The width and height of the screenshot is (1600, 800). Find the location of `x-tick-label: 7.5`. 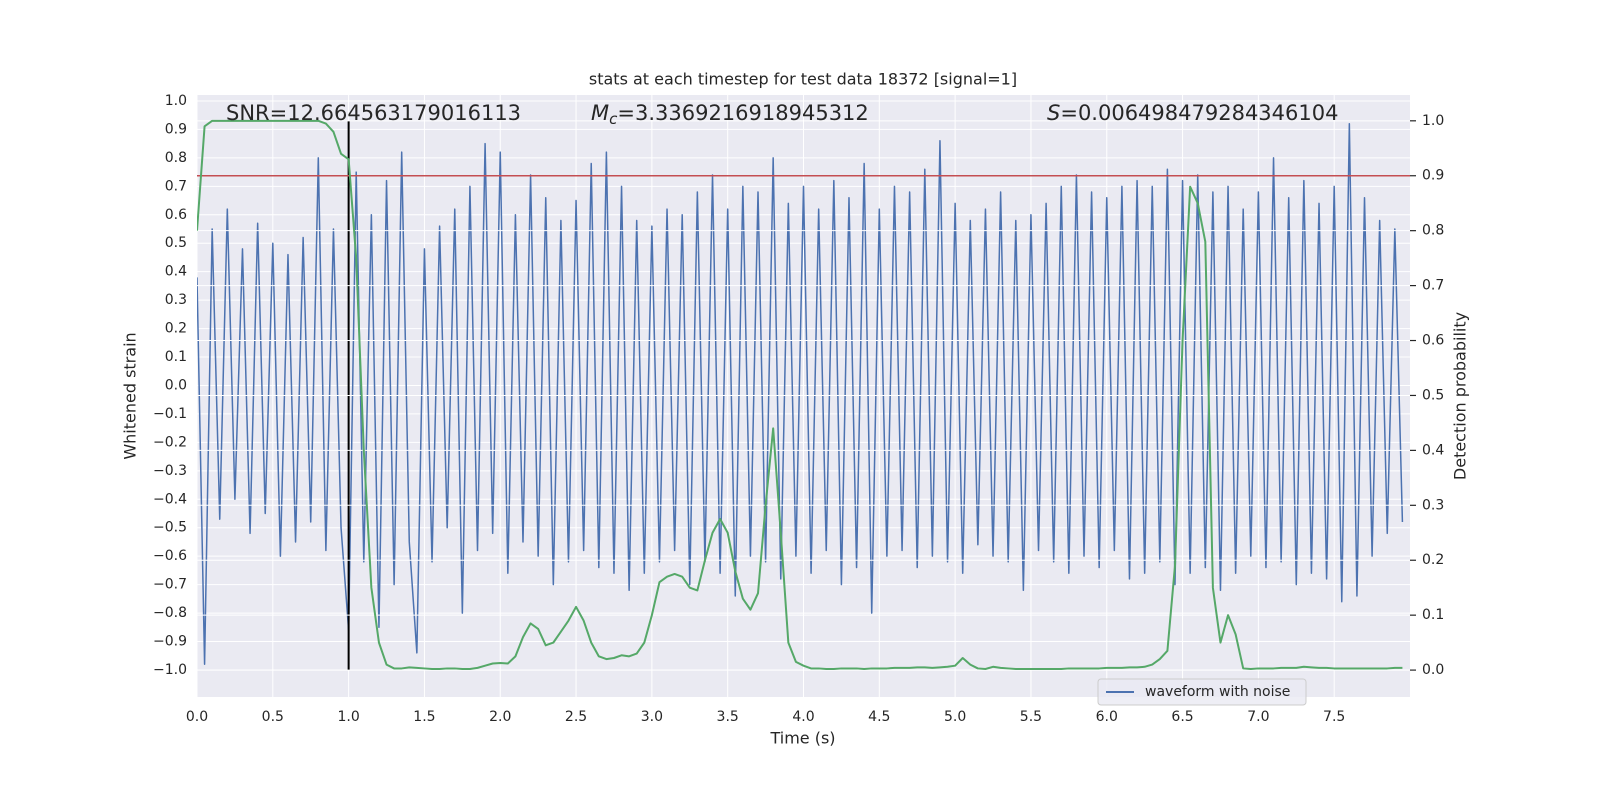

x-tick-label: 7.5 is located at coordinates (1334, 717).